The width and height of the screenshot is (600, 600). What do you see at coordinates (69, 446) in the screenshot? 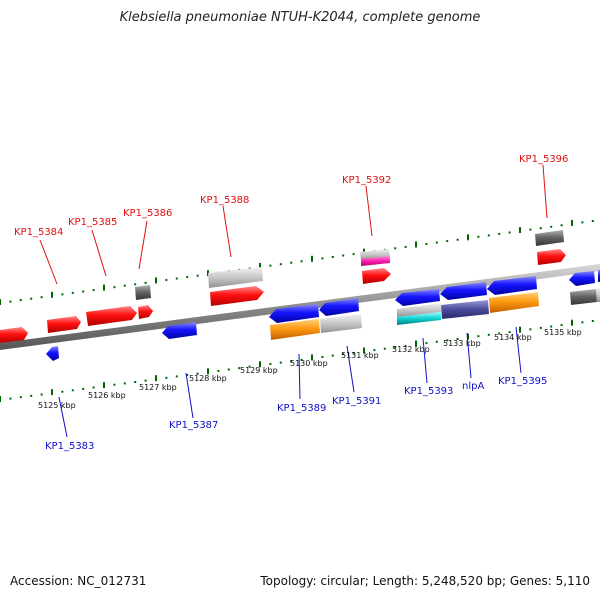
I see `gene-label: KP1_5383` at bounding box center [69, 446].